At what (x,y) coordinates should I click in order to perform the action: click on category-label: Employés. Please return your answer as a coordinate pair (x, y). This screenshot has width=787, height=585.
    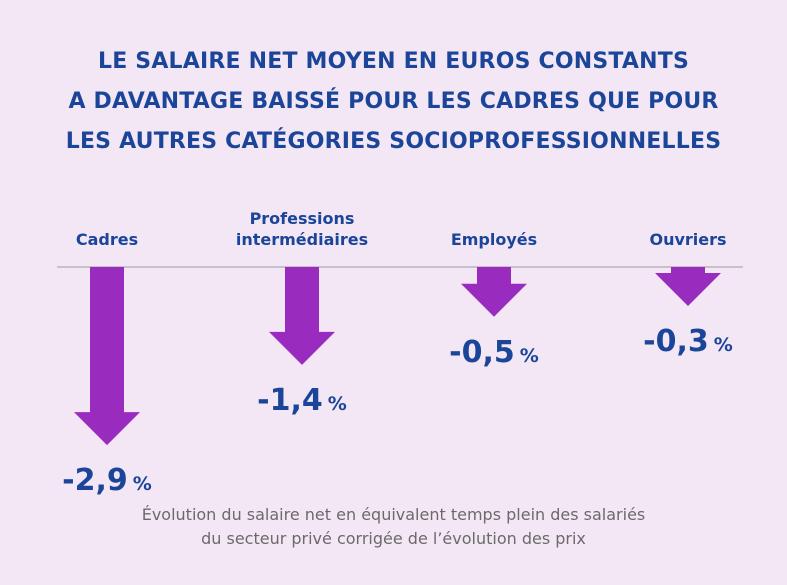
    Looking at the image, I should click on (494, 239).